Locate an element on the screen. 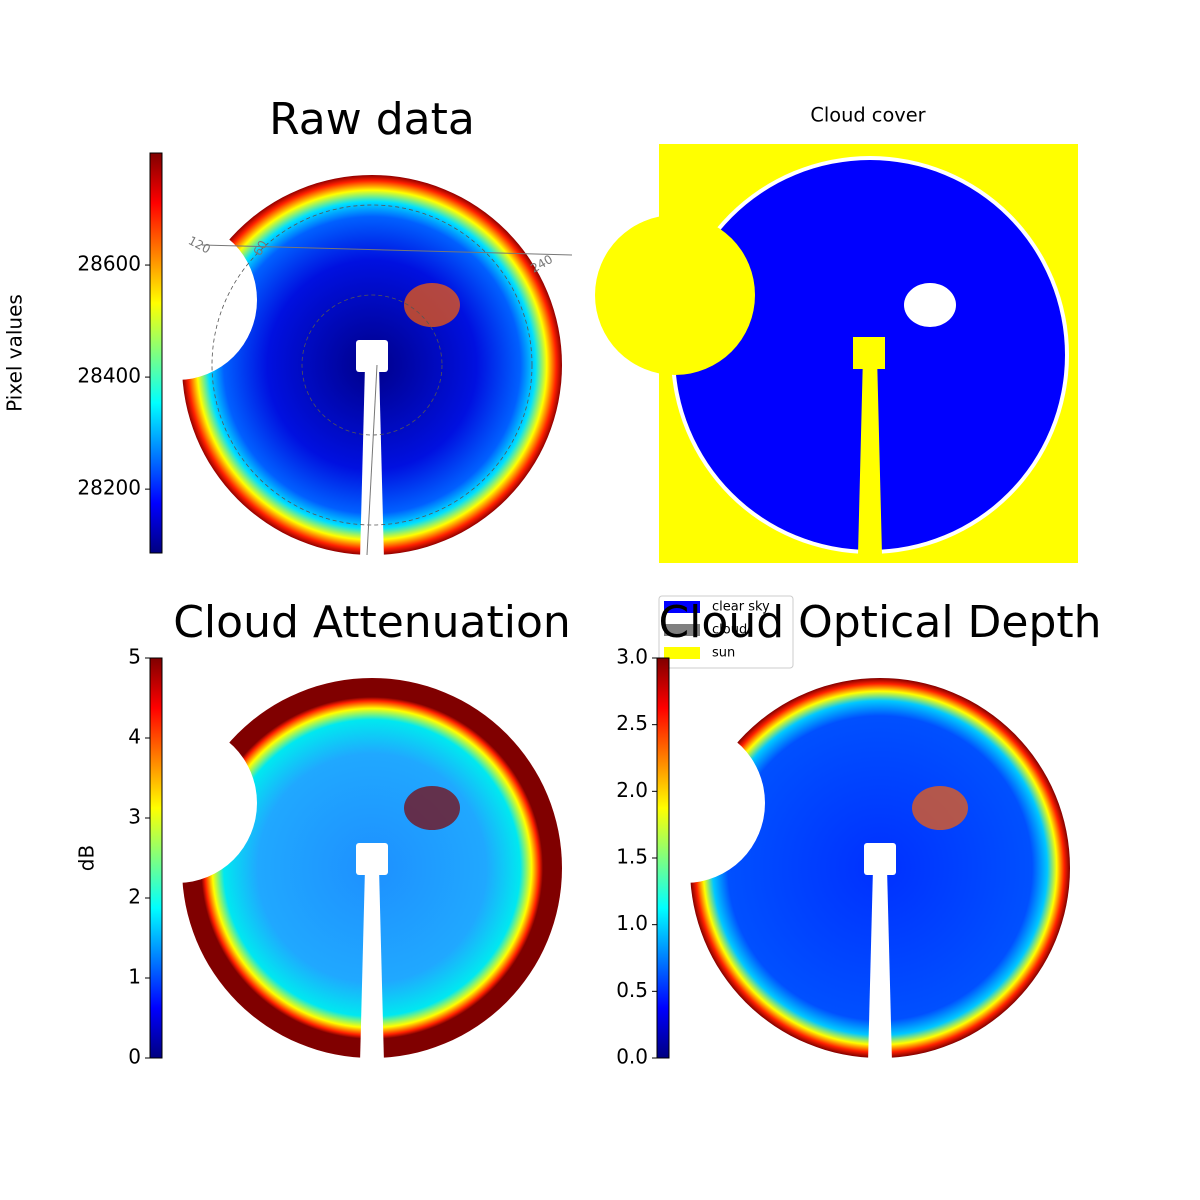  colorbar-tick-label: 4 is located at coordinates (134, 737).